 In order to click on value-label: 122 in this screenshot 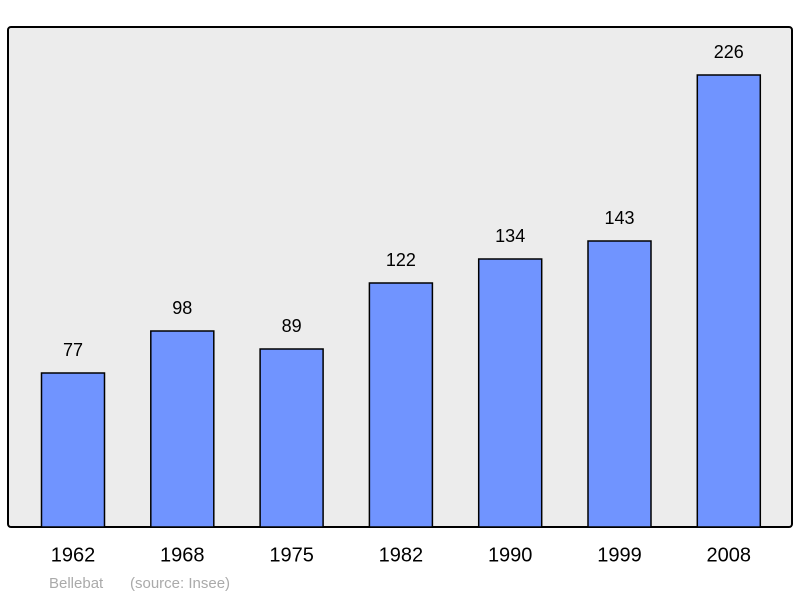, I will do `click(401, 260)`.